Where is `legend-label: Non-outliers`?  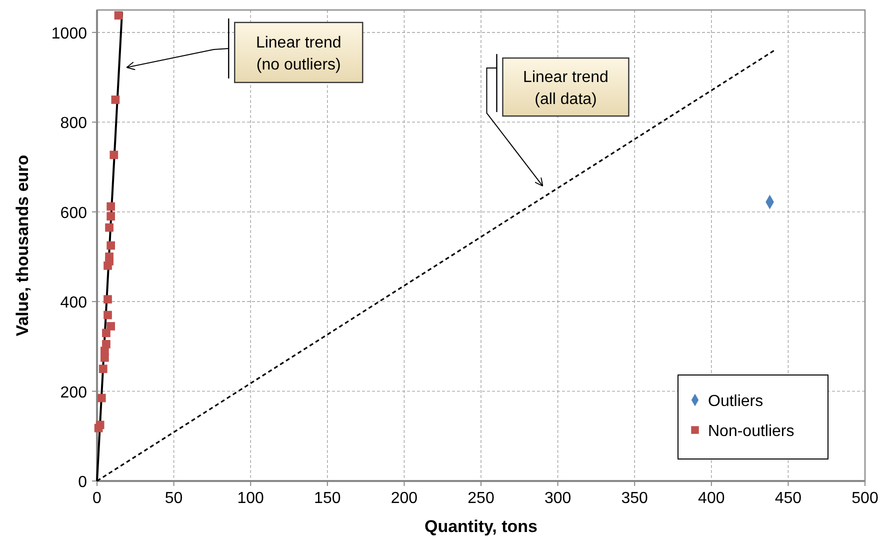
legend-label: Non-outliers is located at coordinates (751, 431).